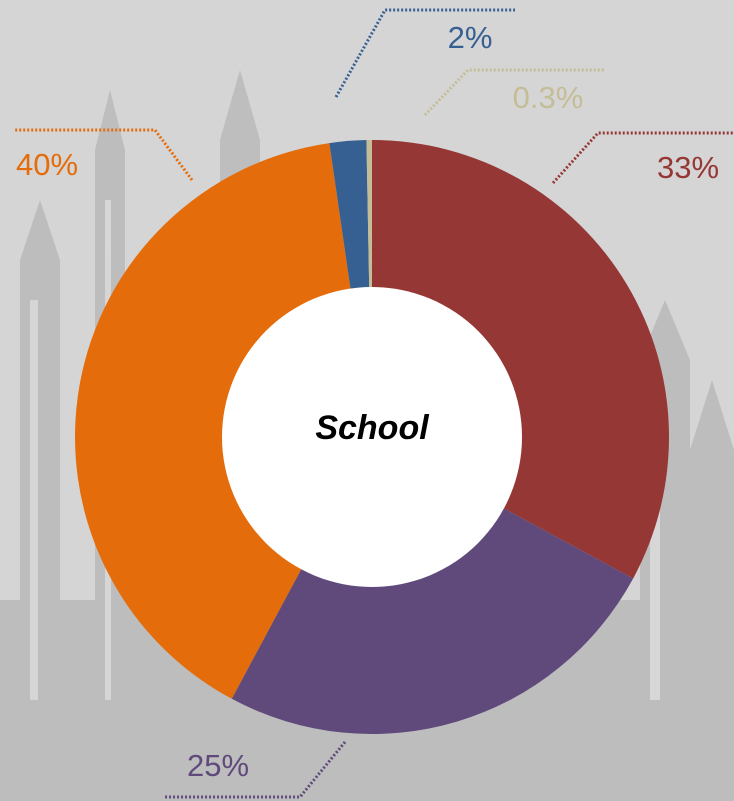 The height and width of the screenshot is (801, 734). I want to click on data-label: 40%, so click(47, 164).